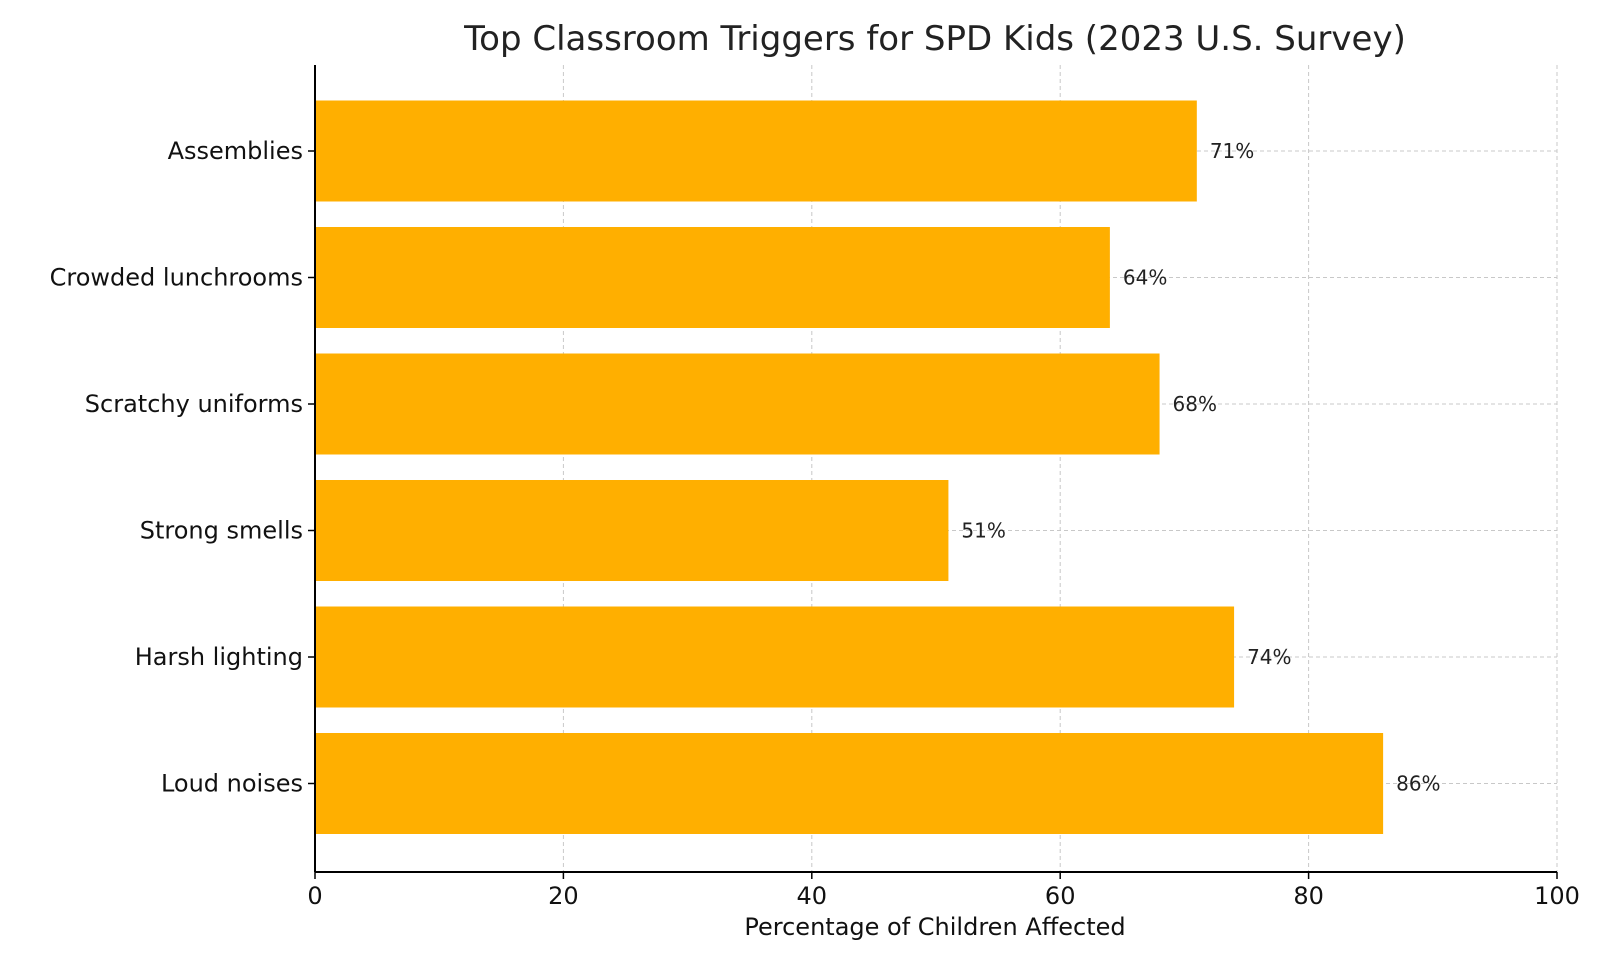  What do you see at coordinates (812, 896) in the screenshot?
I see `x-tick-label: 40` at bounding box center [812, 896].